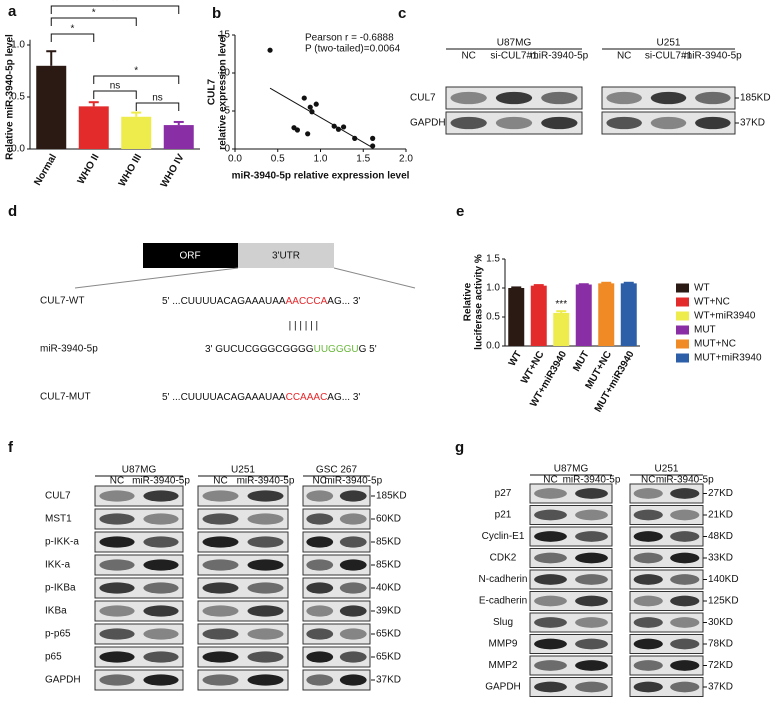 Image resolution: width=778 pixels, height=707 pixels. Describe the element at coordinates (321, 176) in the screenshot. I see `x-axis-label: miR-3940-5p relative expression level` at that location.